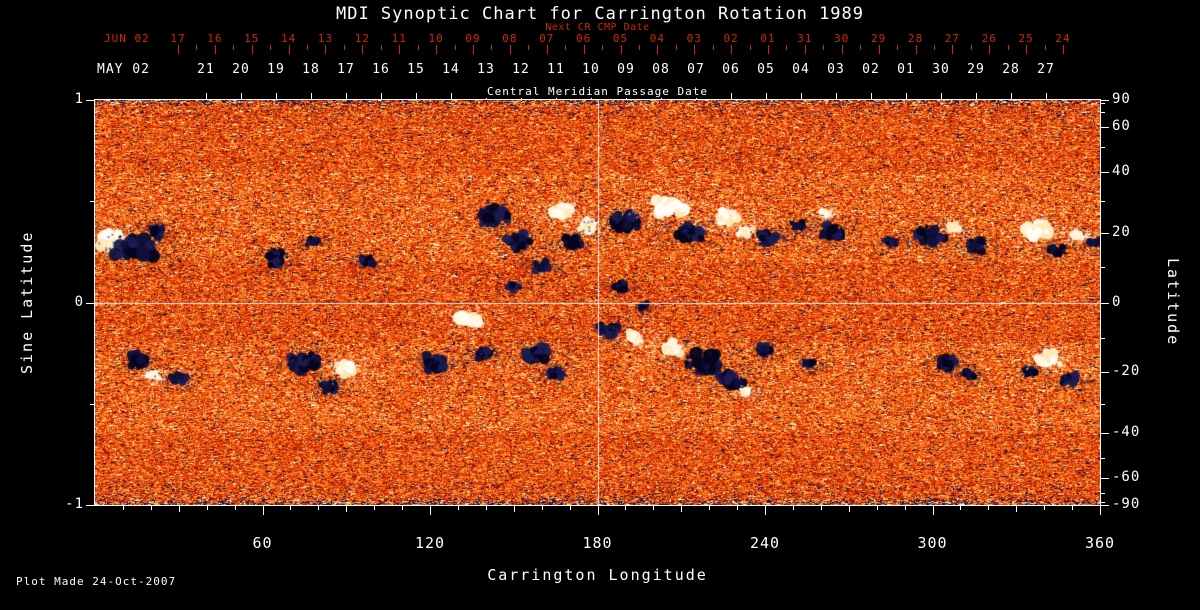 The width and height of the screenshot is (1200, 610). What do you see at coordinates (1100, 543) in the screenshot?
I see `x-tick-label: 360` at bounding box center [1100, 543].